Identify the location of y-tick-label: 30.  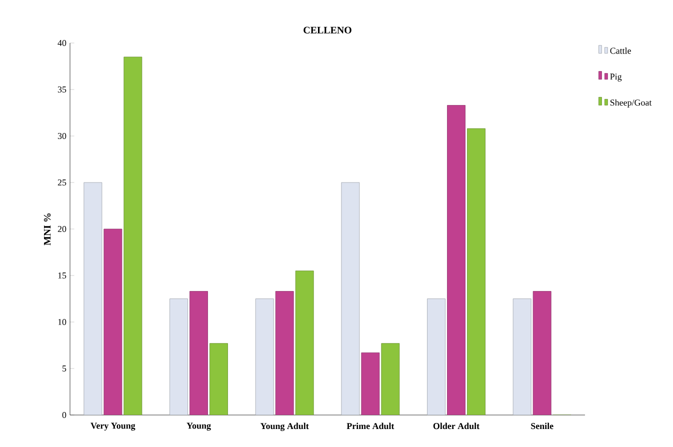
(62, 136).